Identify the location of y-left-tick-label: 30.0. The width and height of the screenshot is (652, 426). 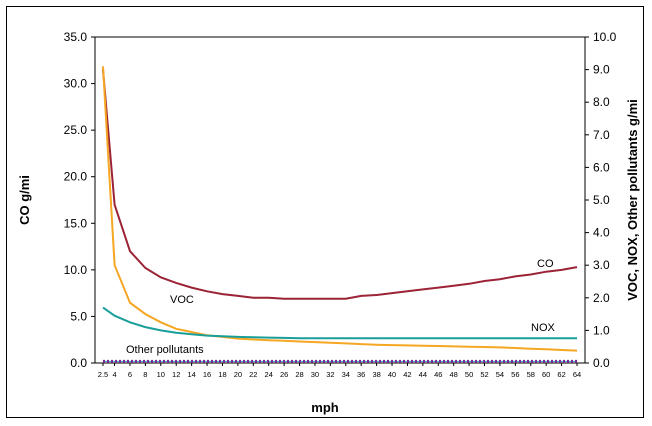
(76, 84).